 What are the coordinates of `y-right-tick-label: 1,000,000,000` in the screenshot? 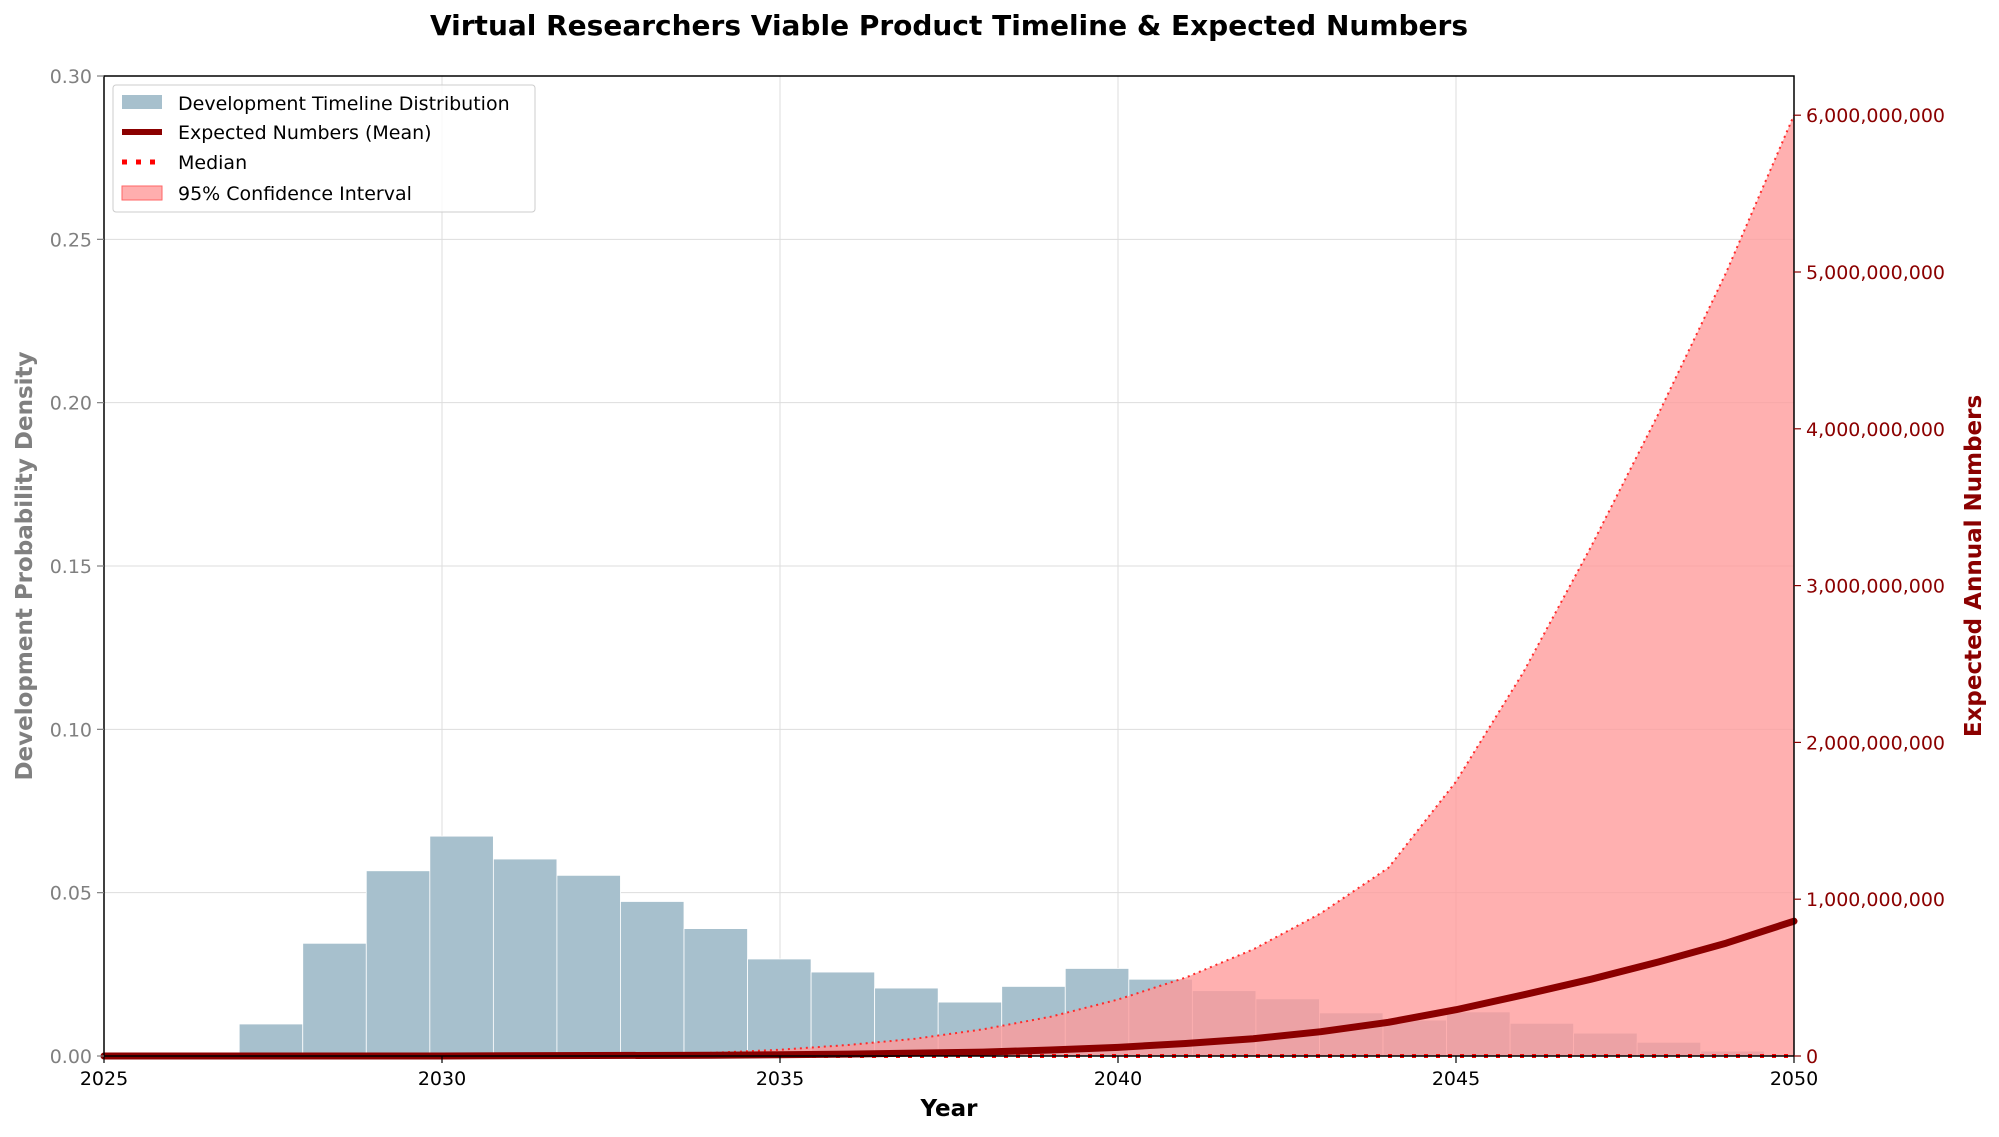 It's located at (1875, 900).